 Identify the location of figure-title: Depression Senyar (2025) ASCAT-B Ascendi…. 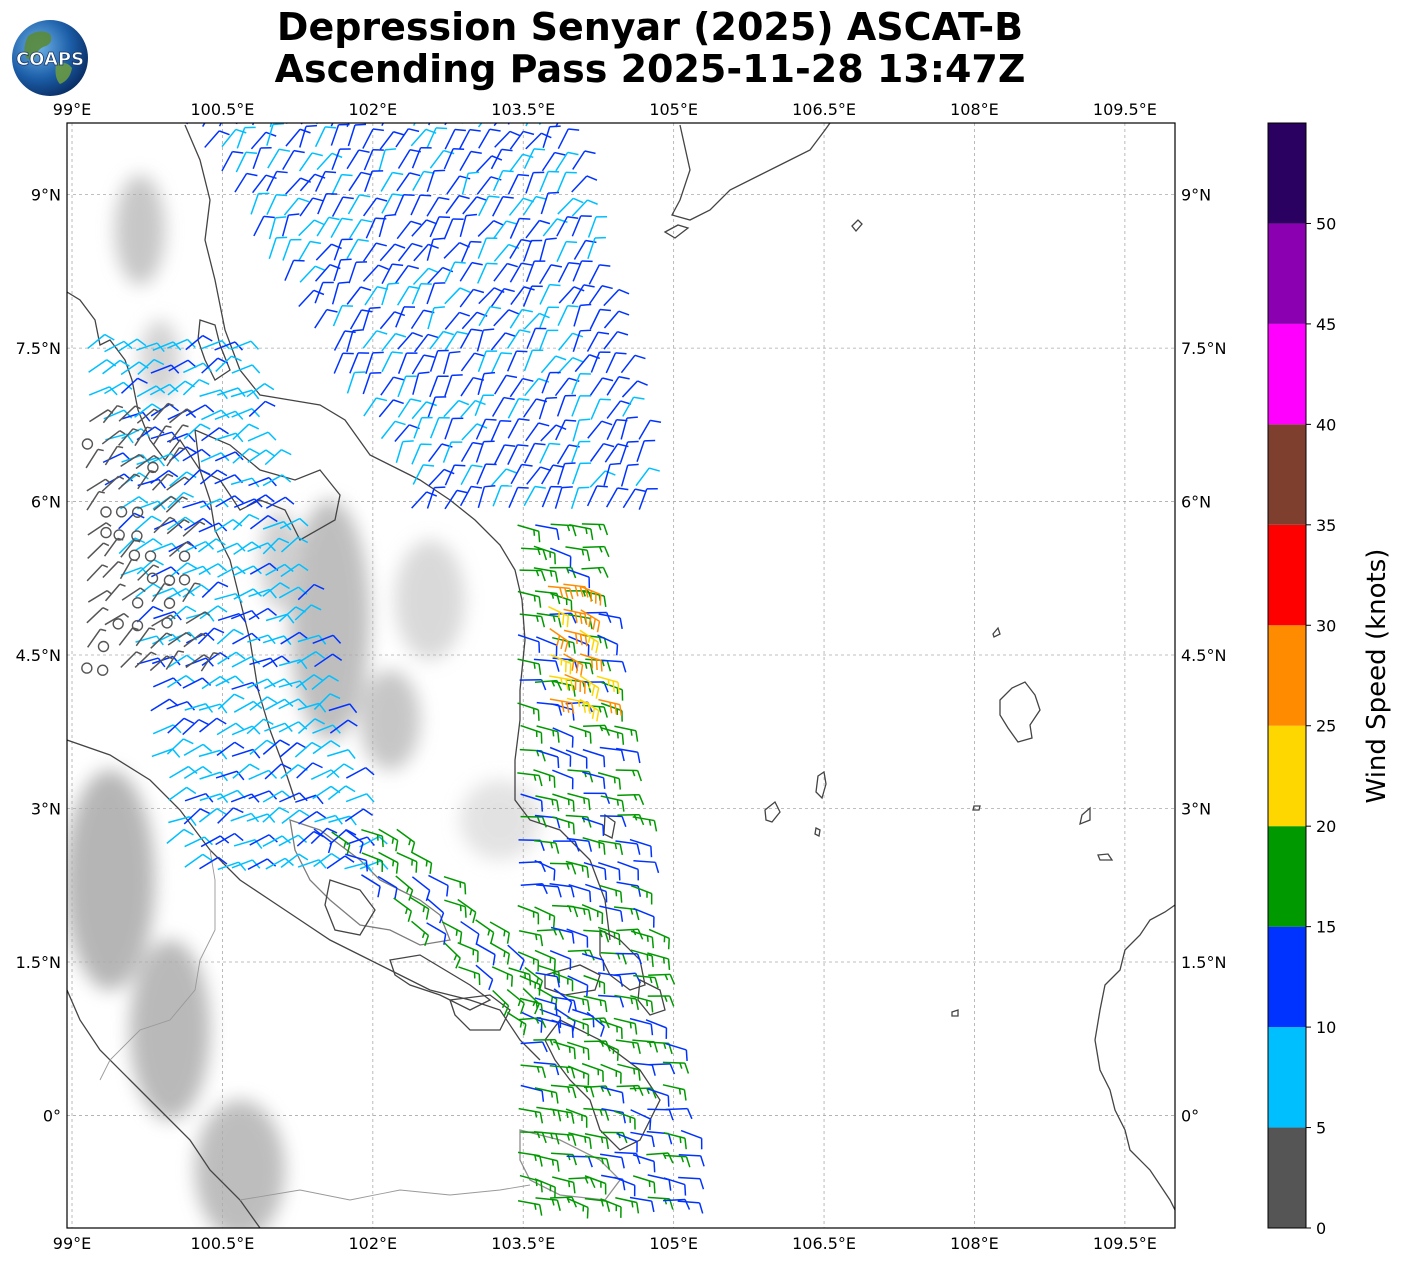
(650, 48).